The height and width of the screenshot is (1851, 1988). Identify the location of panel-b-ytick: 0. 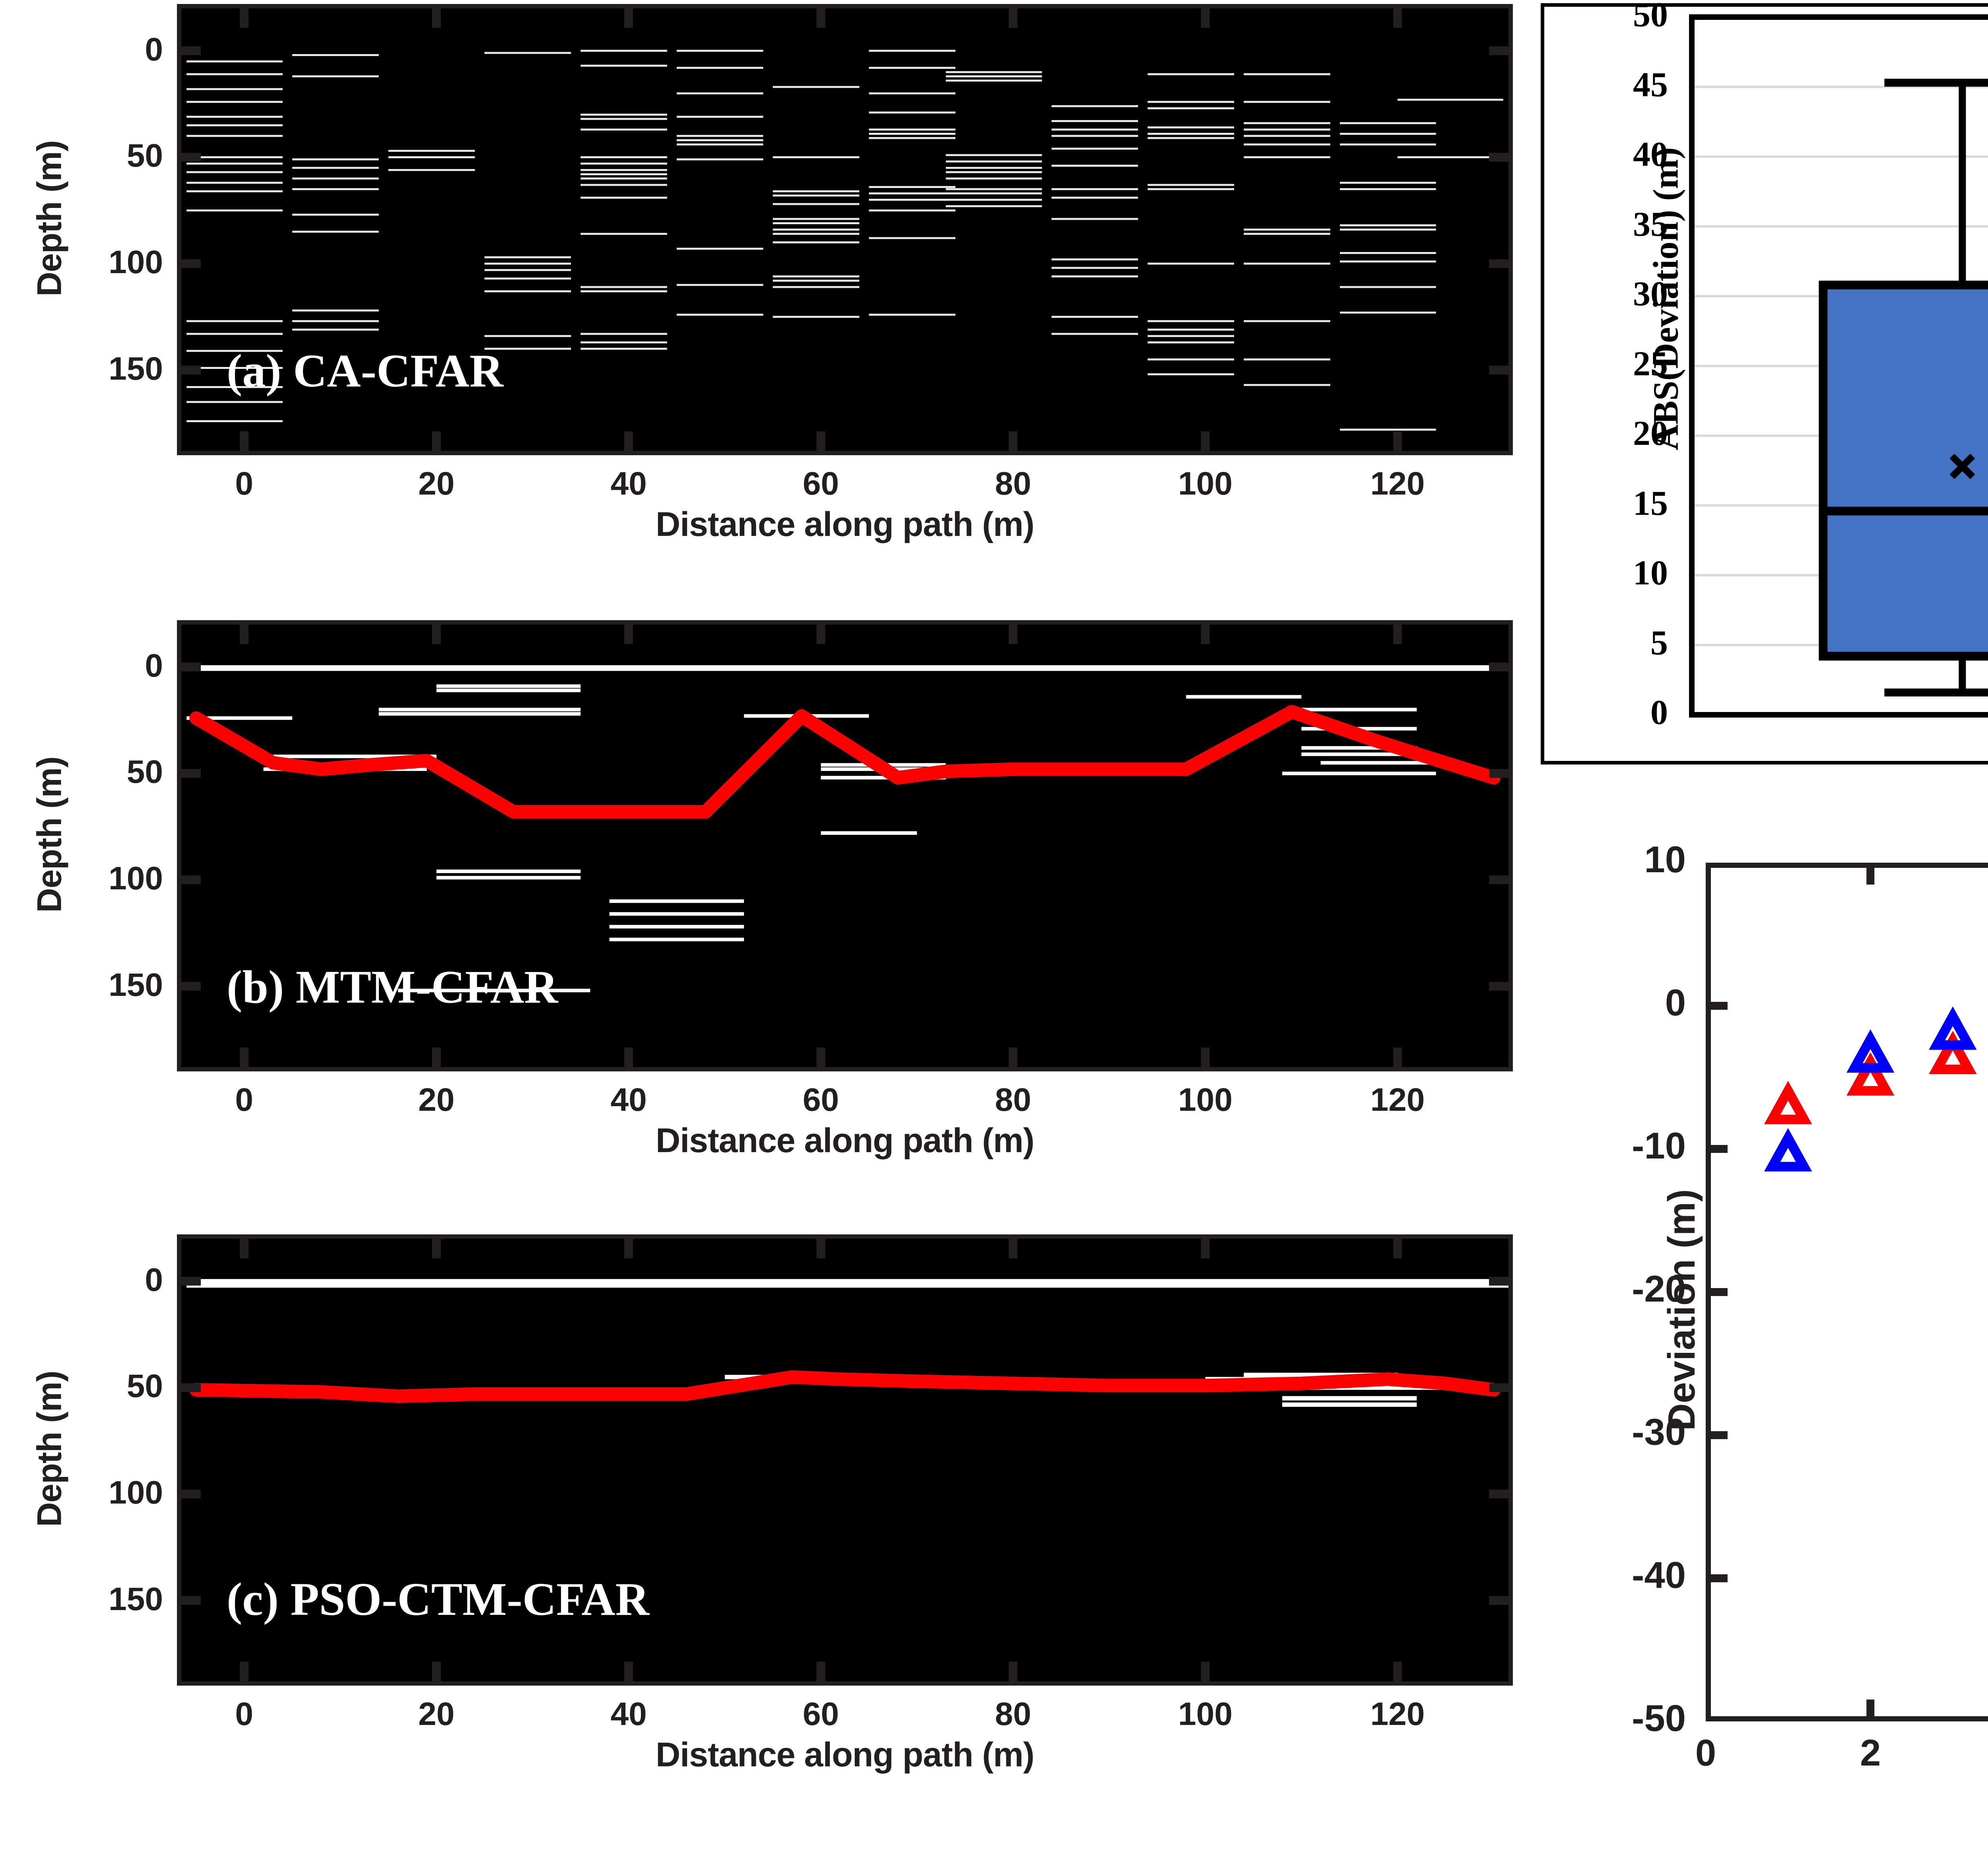
(154, 665).